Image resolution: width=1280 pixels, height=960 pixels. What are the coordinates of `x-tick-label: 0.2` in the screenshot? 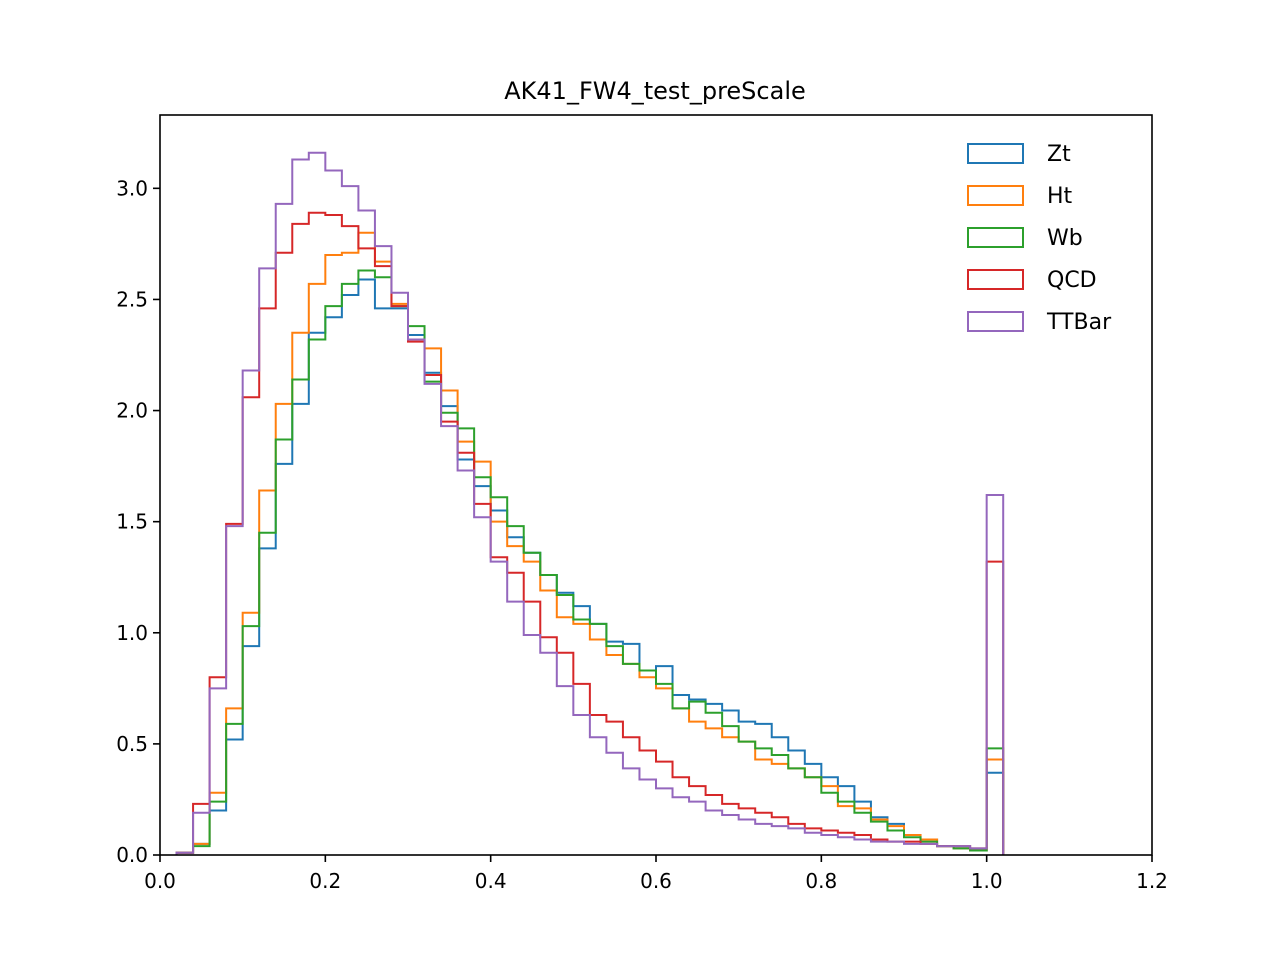 It's located at (325, 881).